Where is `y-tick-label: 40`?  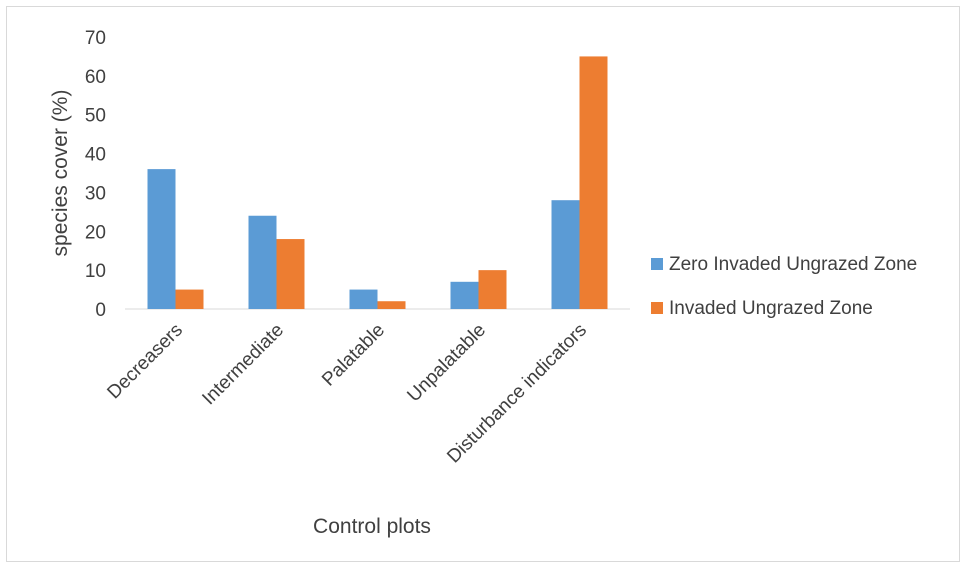 y-tick-label: 40 is located at coordinates (95, 155).